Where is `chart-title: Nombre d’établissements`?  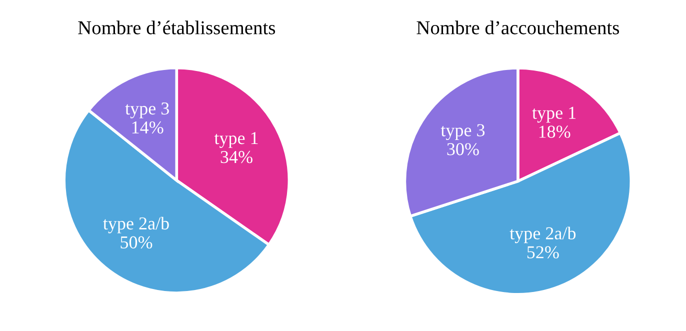 chart-title: Nombre d’établissements is located at coordinates (177, 27).